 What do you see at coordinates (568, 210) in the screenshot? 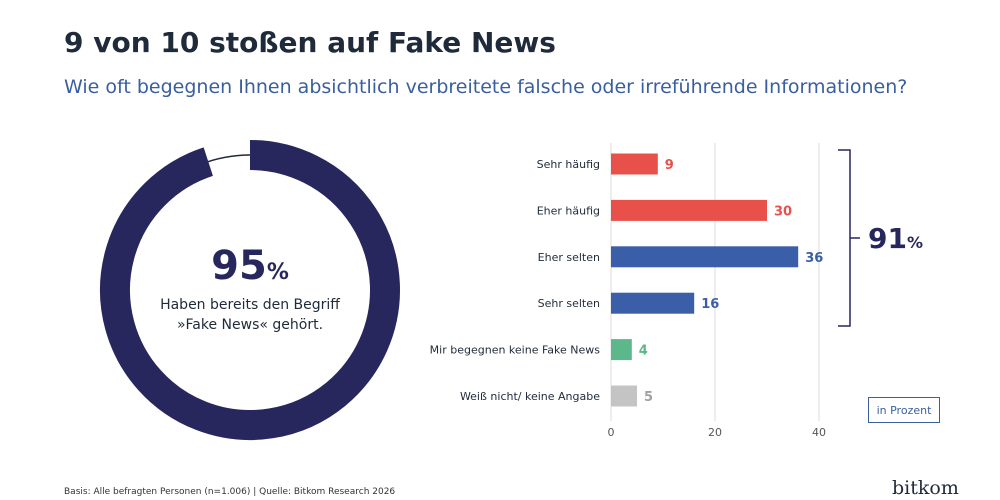
I see `category-label: Eher häufig` at bounding box center [568, 210].